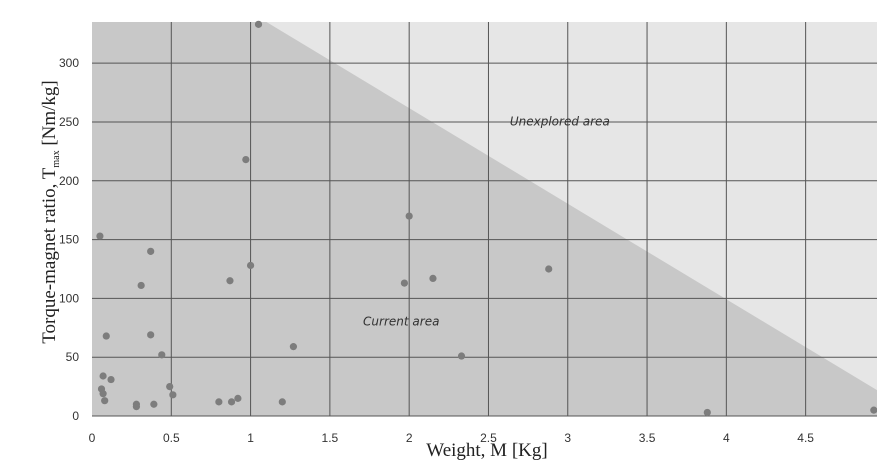  Describe the element at coordinates (452, 438) in the screenshot. I see `x-tick-labels: 0 0.5 1 1.5 2 2.5 3 3.5 4 4.5` at that location.